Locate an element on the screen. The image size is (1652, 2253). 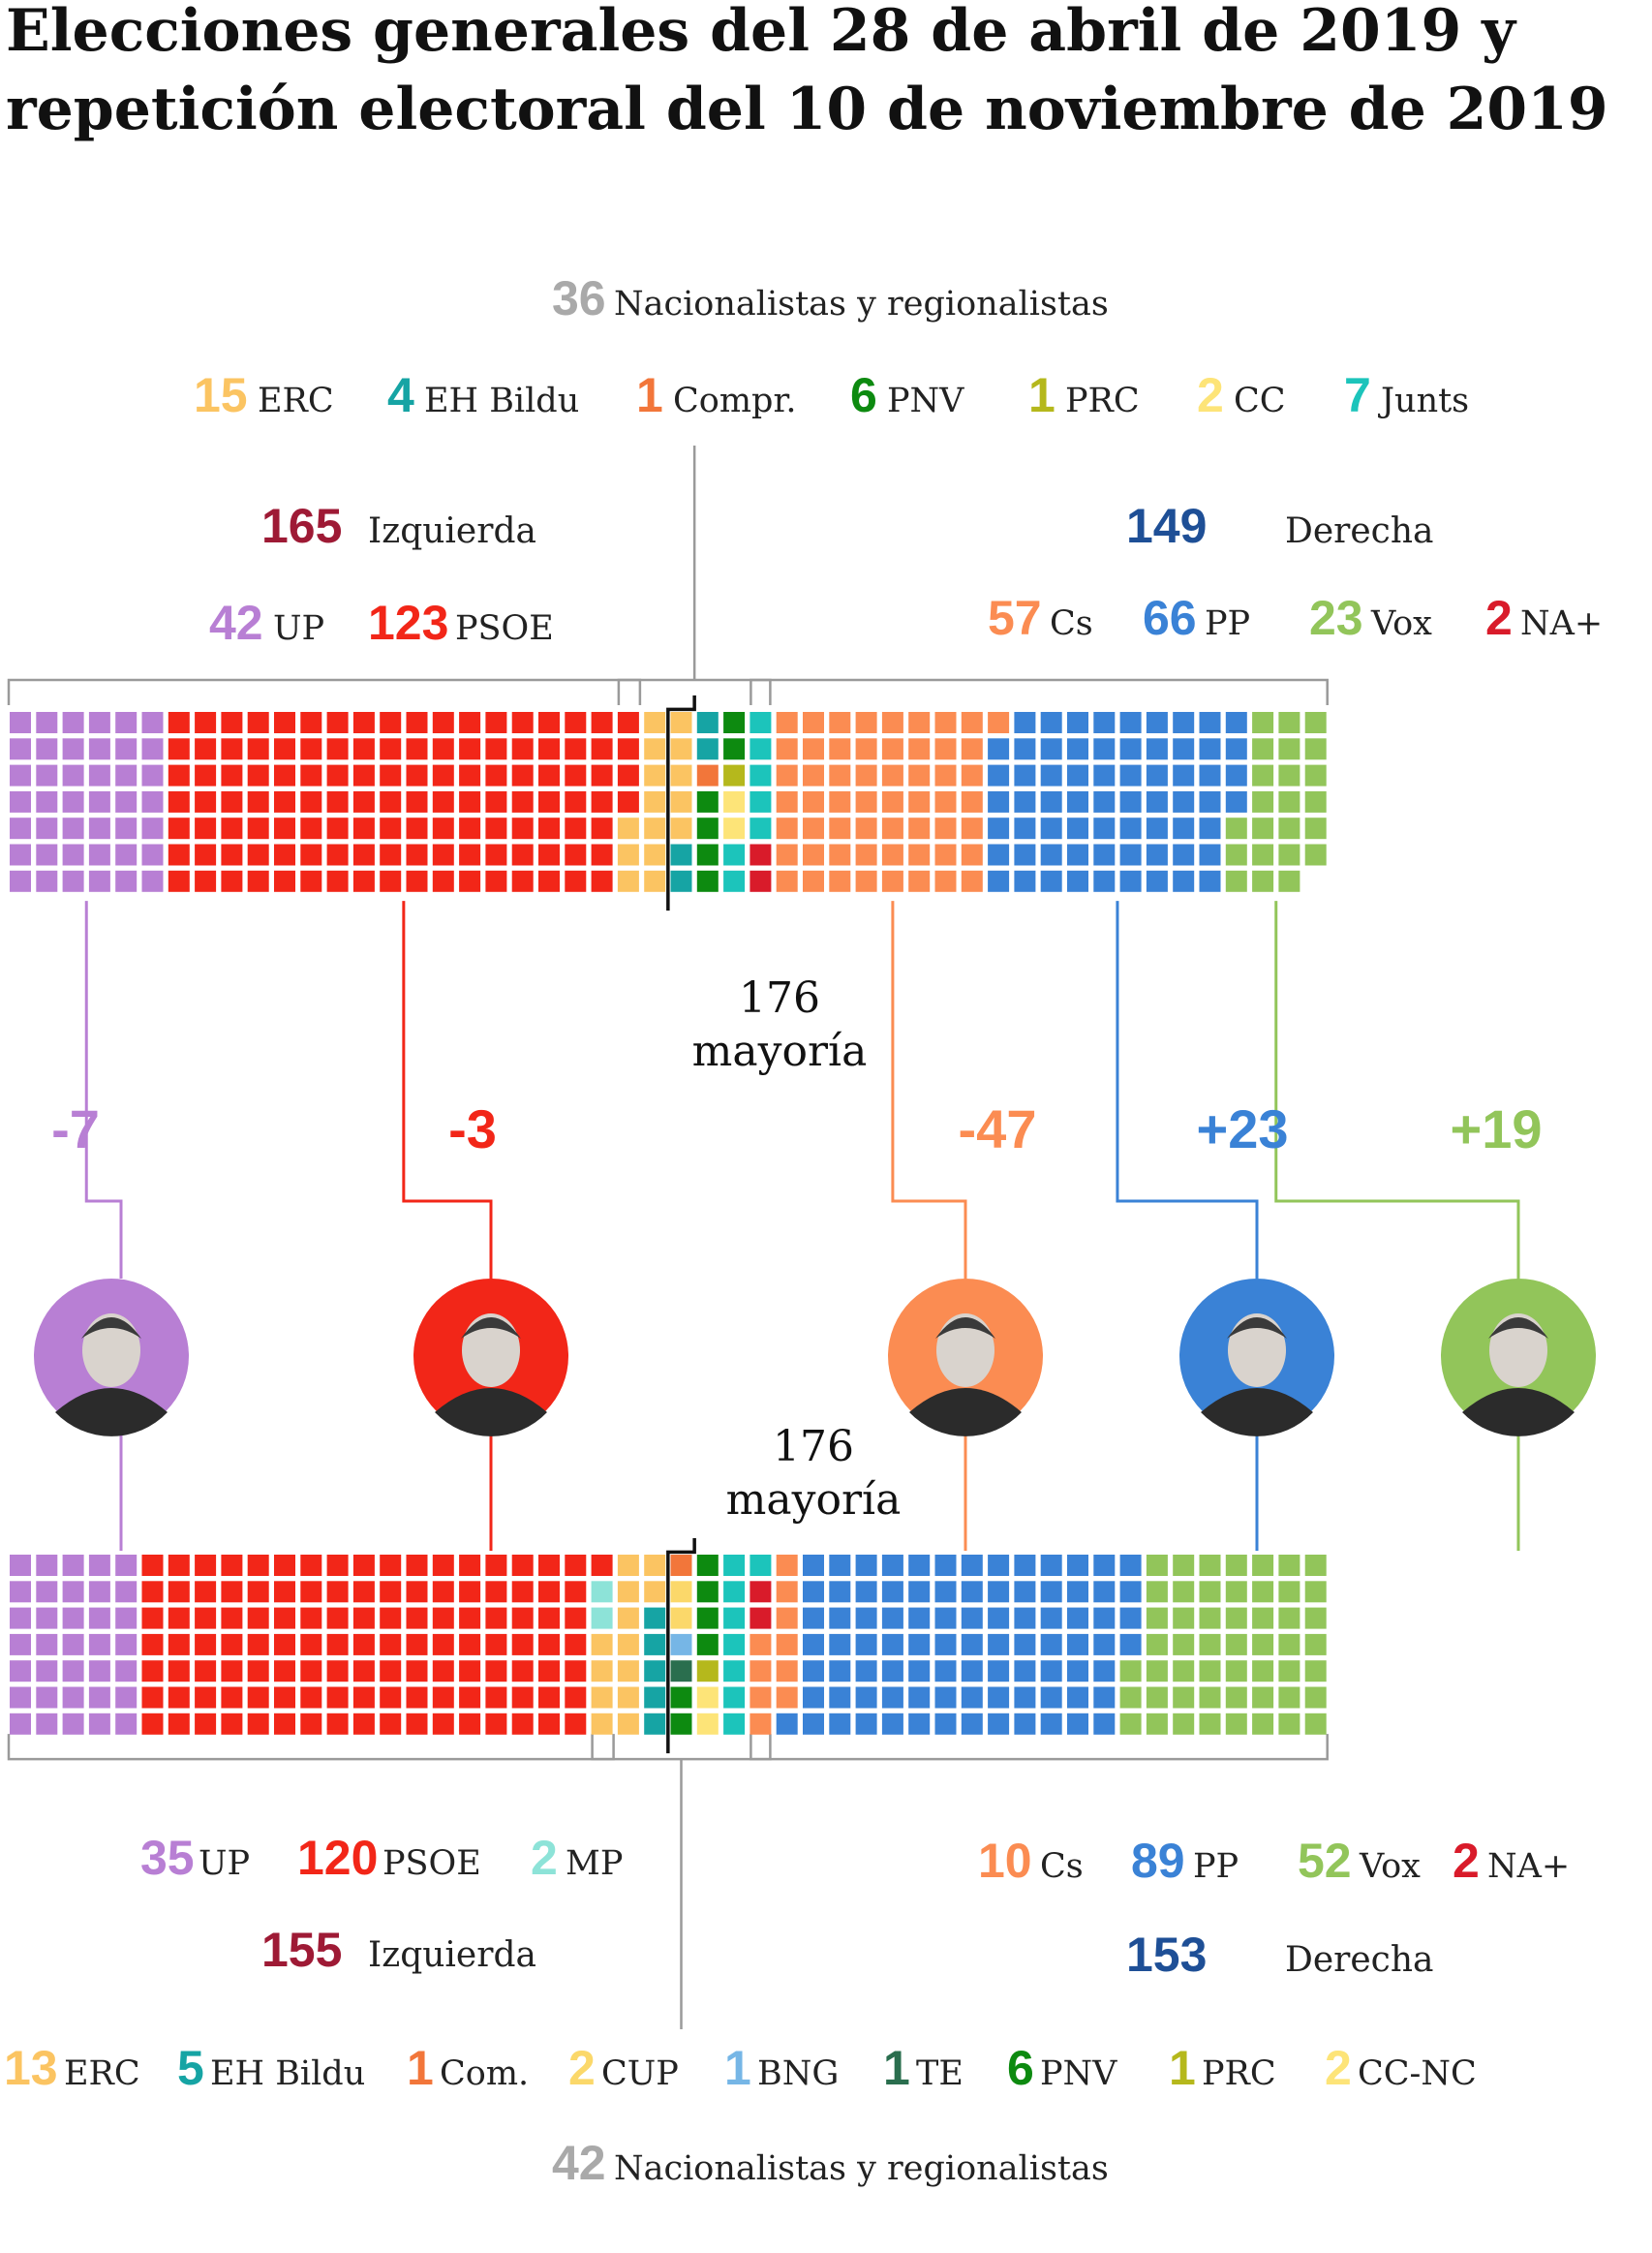
bottom-nat-prc-label: PRC is located at coordinates (1239, 2073).